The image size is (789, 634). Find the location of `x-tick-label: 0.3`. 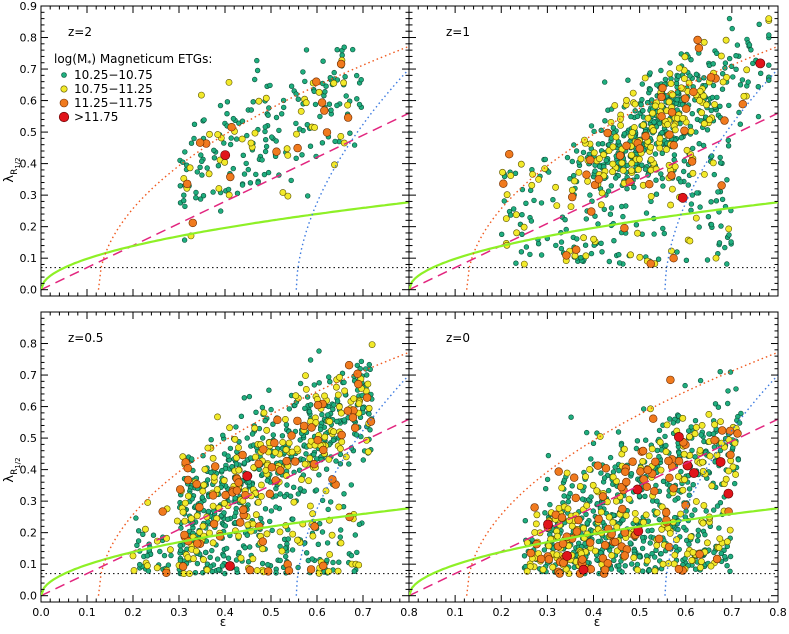

x-tick-label: 0.3 is located at coordinates (179, 612).